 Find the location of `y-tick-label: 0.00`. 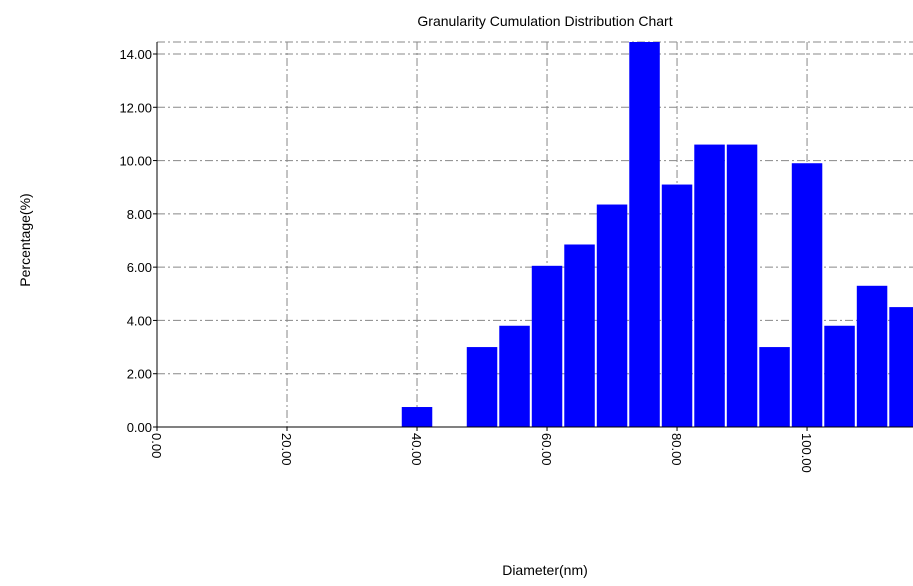

y-tick-label: 0.00 is located at coordinates (139, 427).